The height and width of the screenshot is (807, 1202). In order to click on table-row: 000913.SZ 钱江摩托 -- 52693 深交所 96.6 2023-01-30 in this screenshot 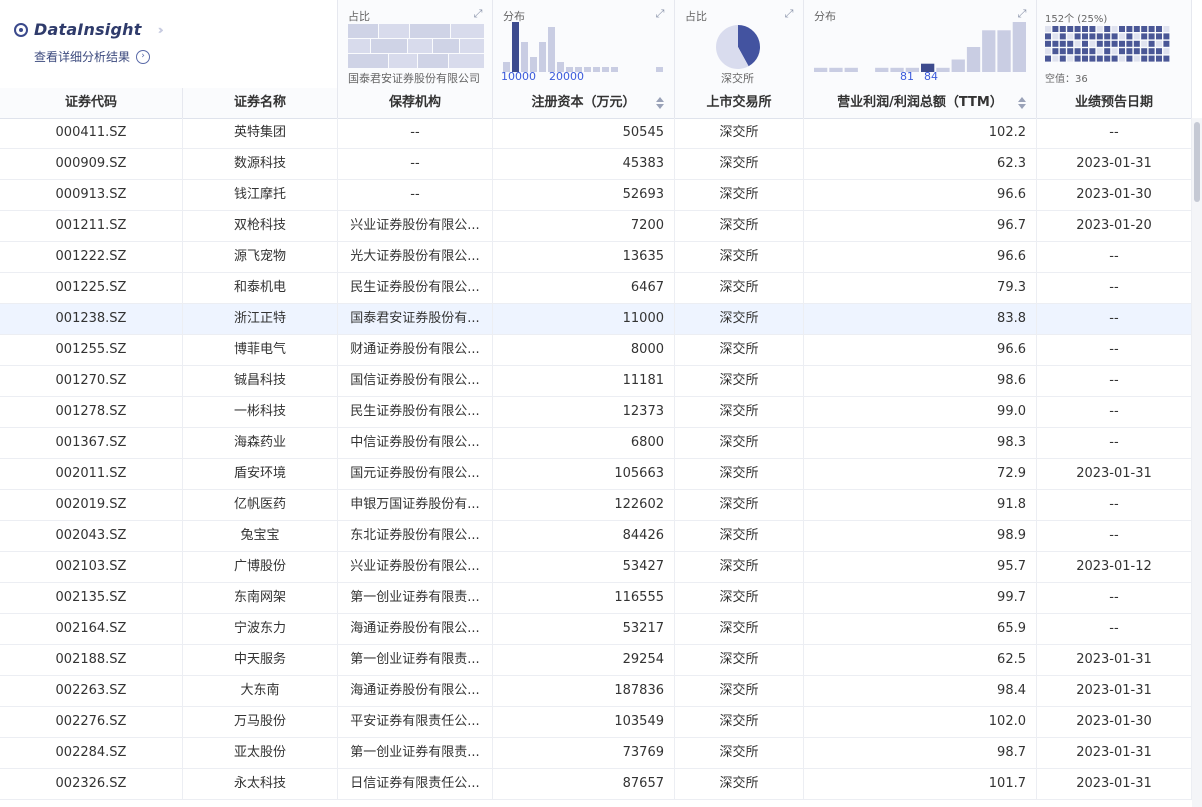, I will do `click(596, 195)`.